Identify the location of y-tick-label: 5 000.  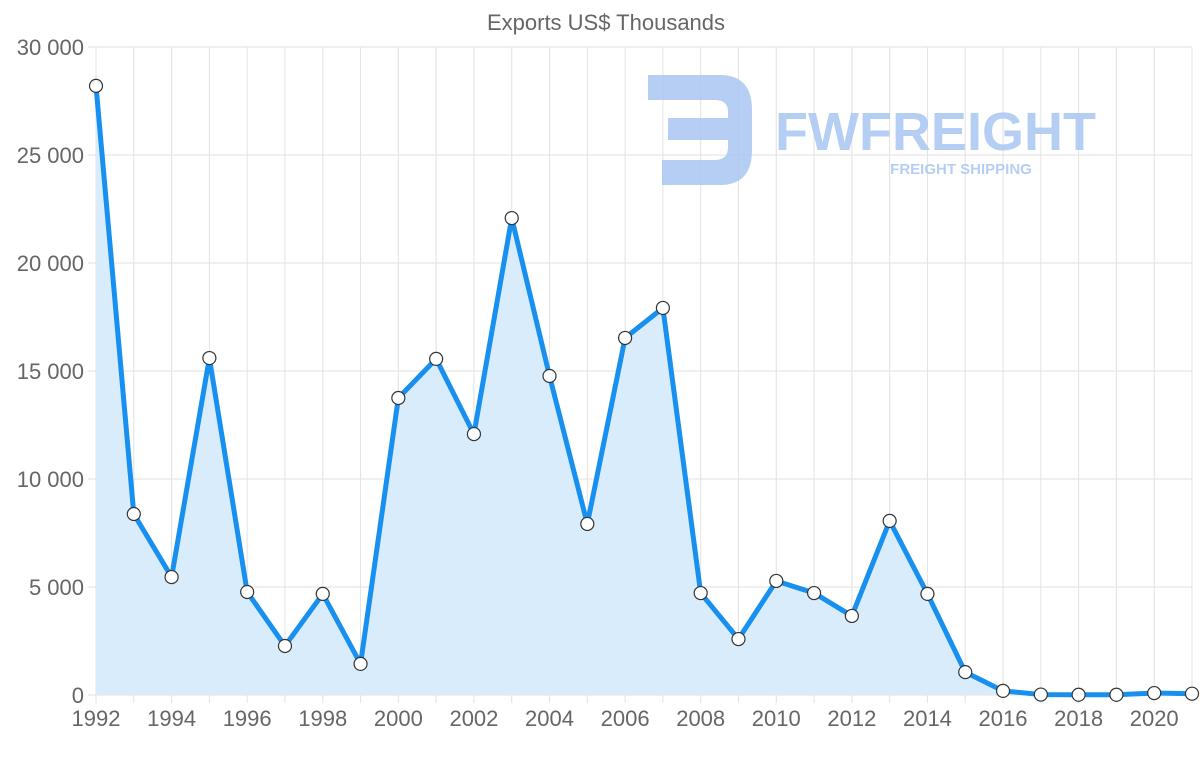
(56, 587).